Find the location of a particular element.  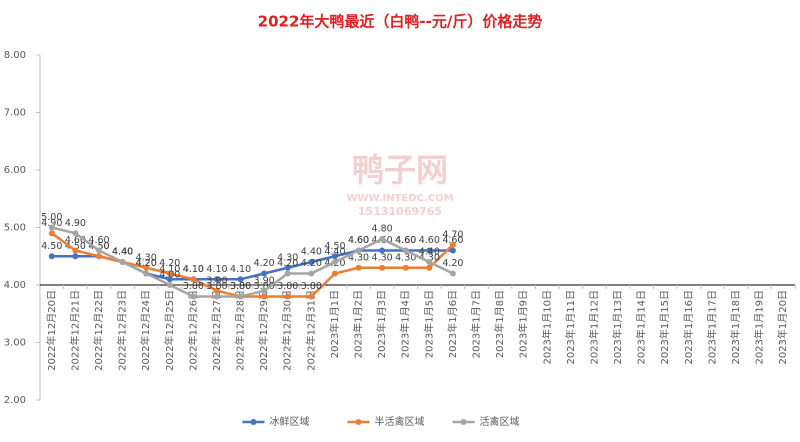

x-tick-label: 2022年12月21日 is located at coordinates (74, 330).